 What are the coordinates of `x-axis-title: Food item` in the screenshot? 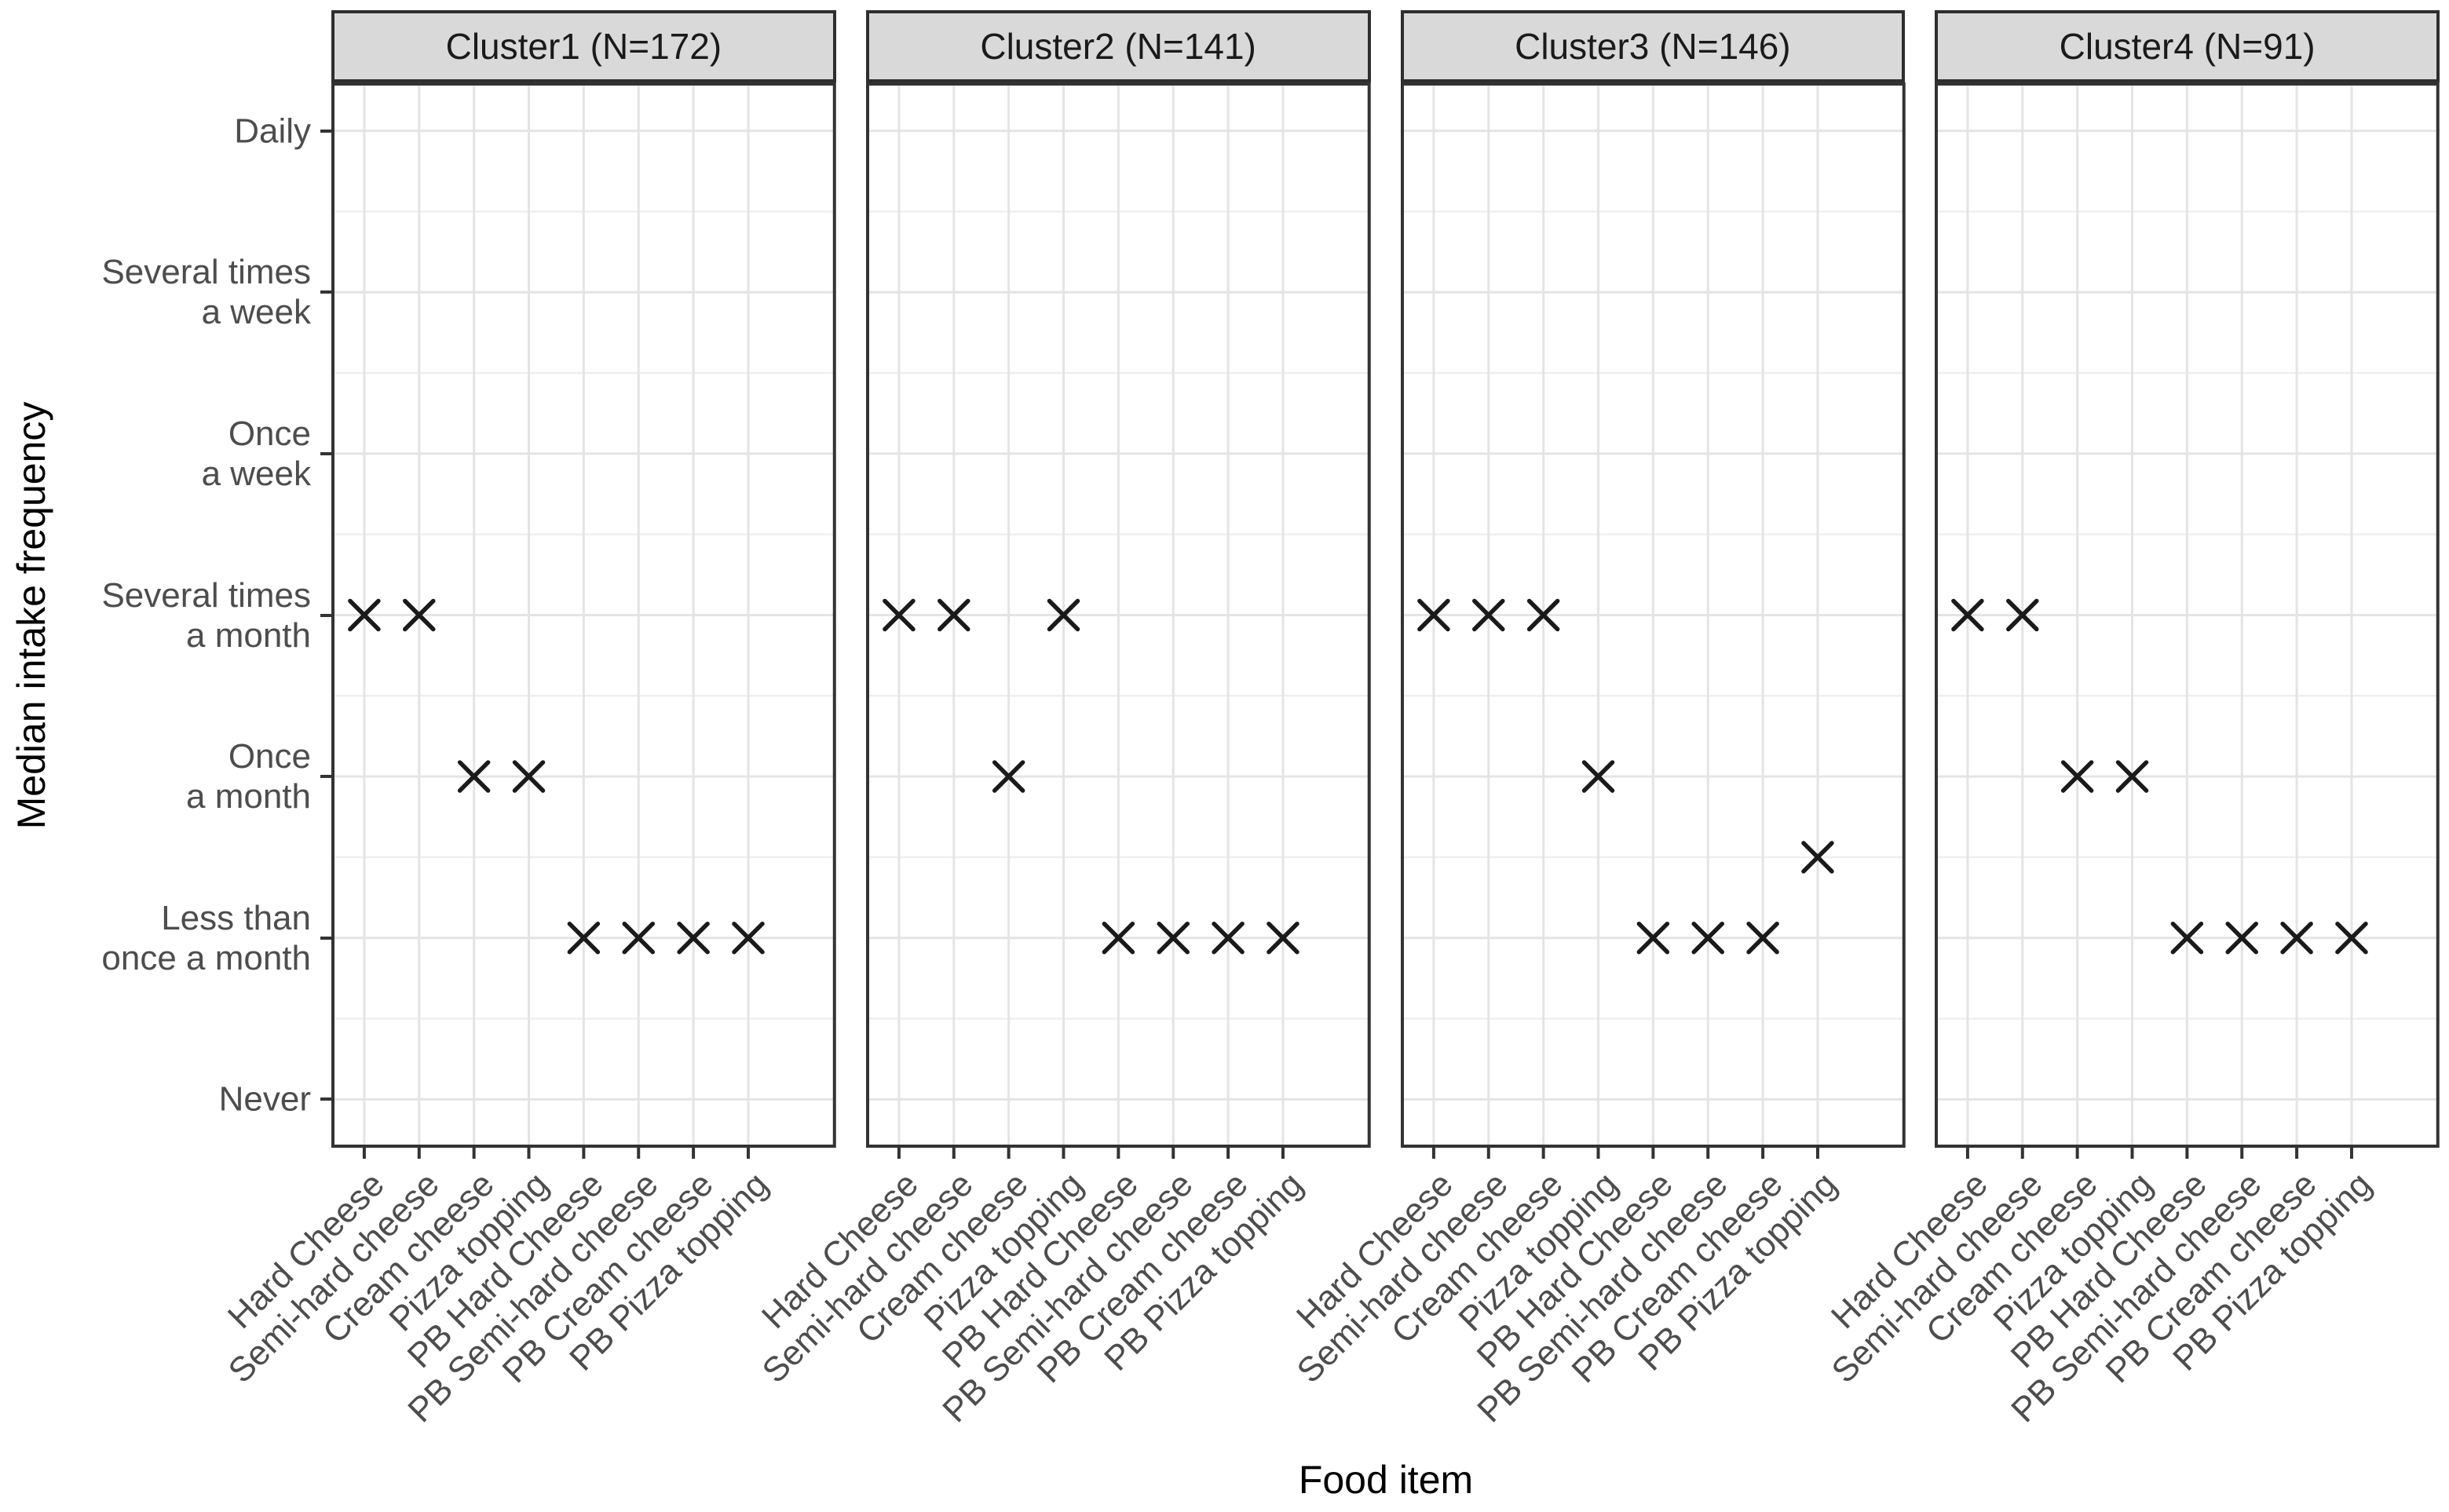 It's located at (1386, 1480).